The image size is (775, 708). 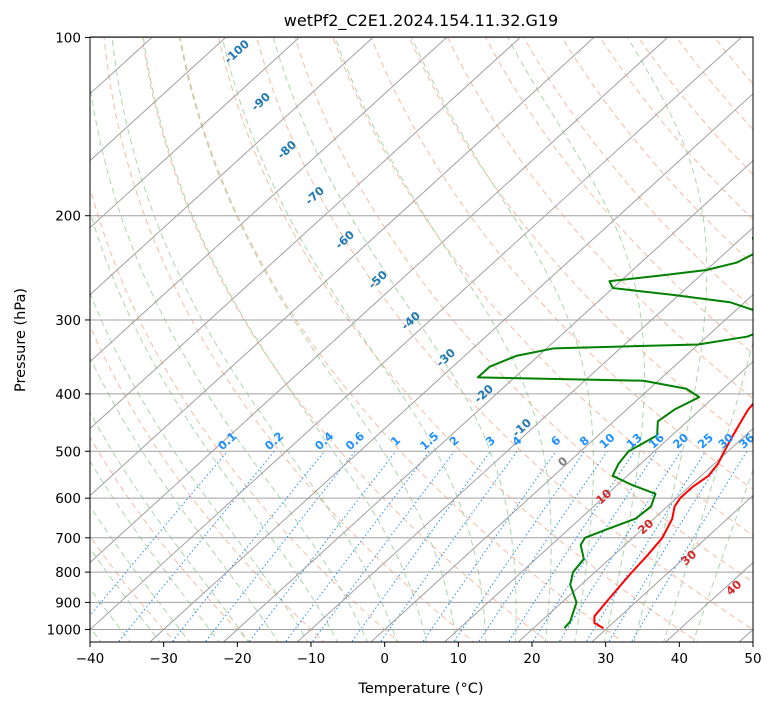 I want to click on y-tick-label: 700, so click(x=68, y=539).